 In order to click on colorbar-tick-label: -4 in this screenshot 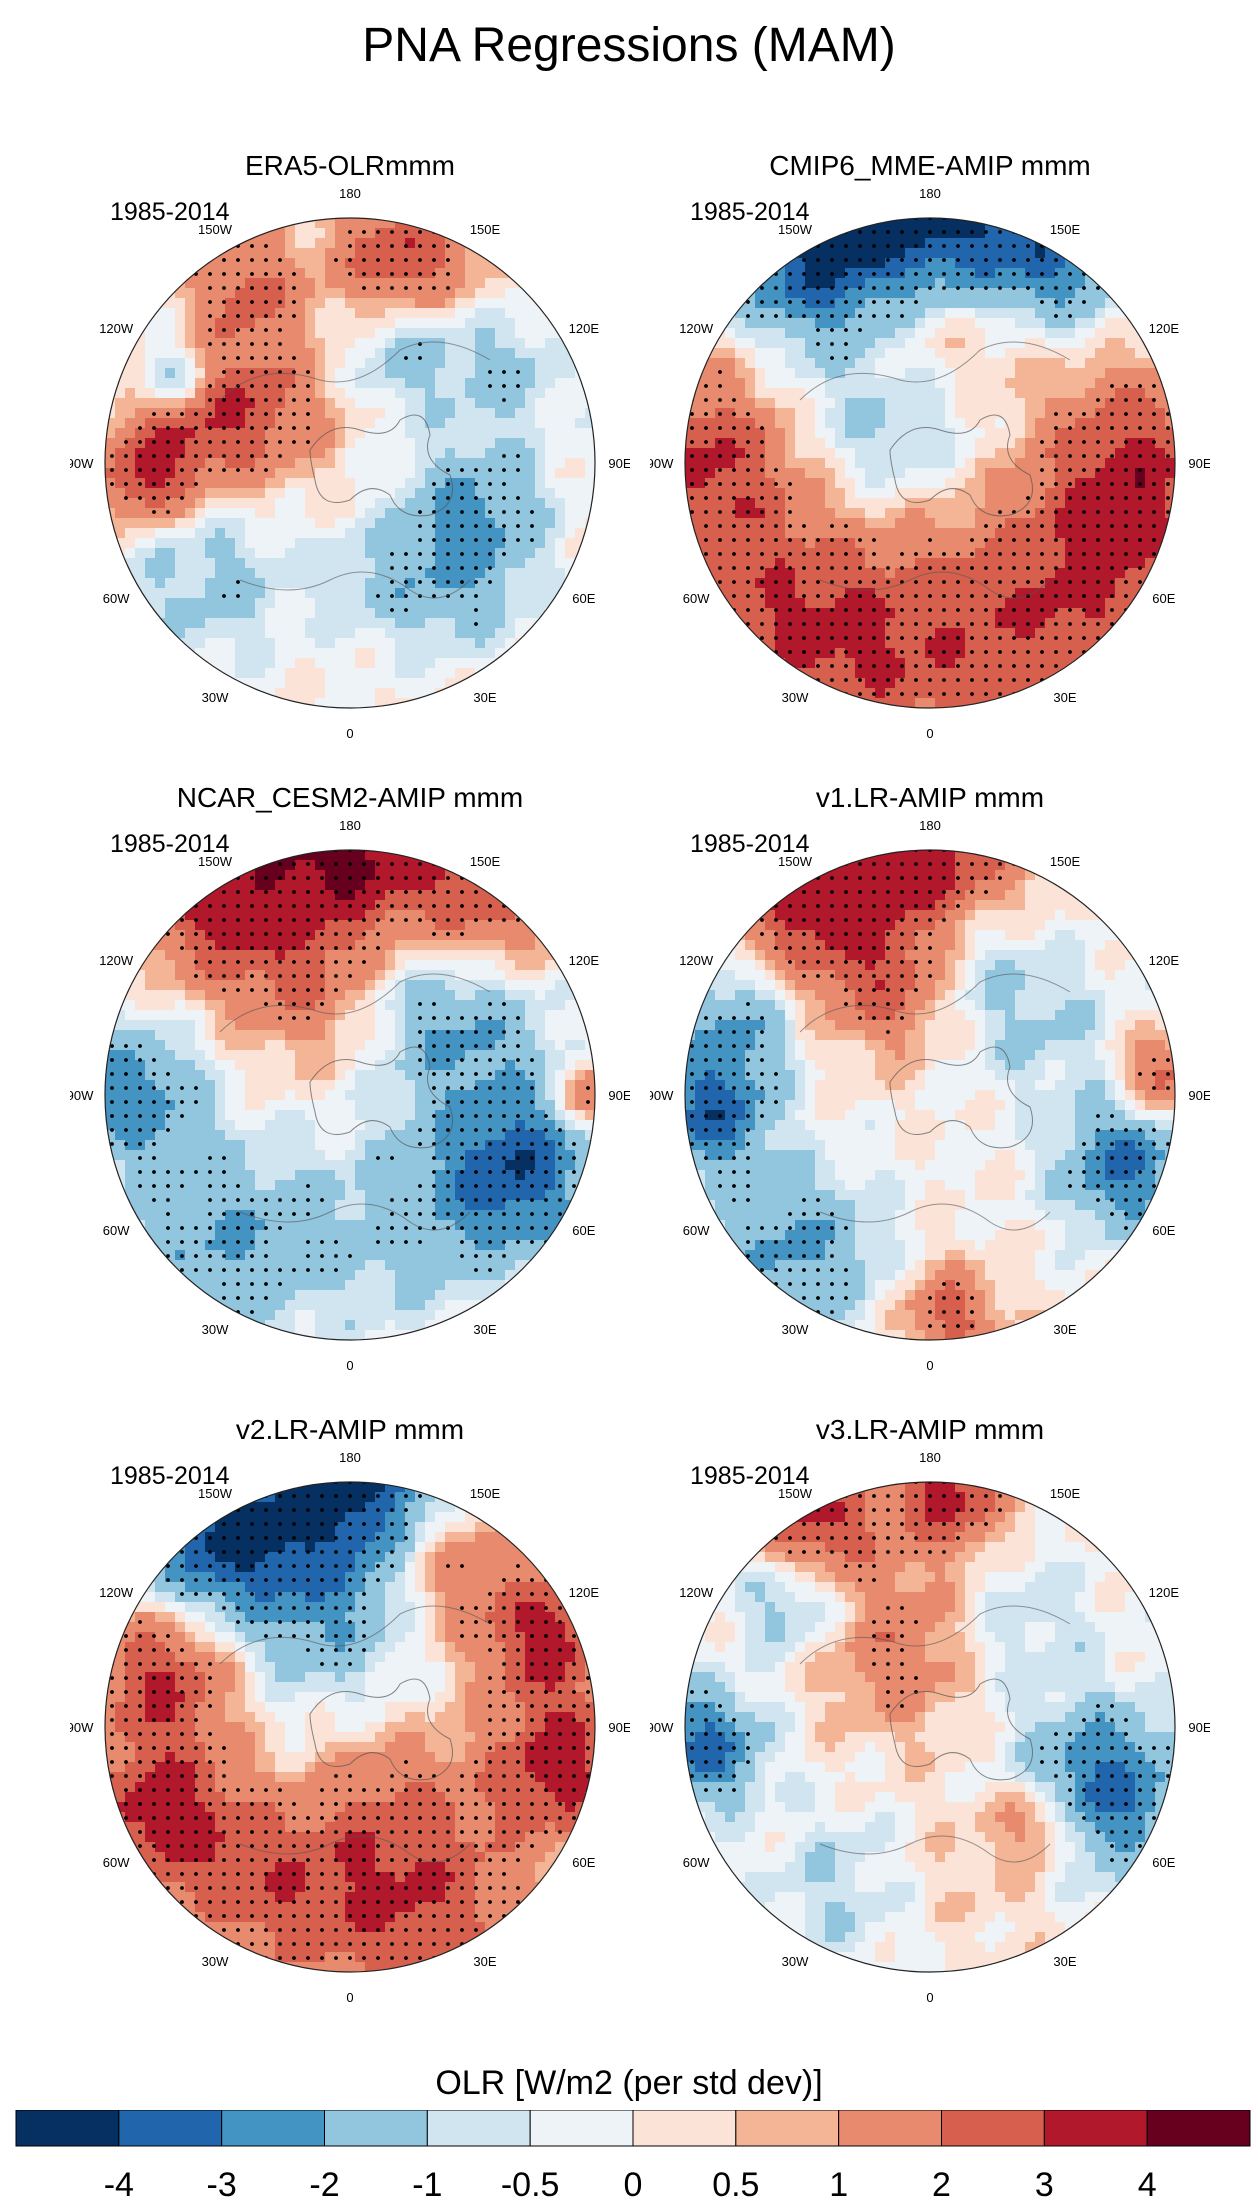, I will do `click(119, 2185)`.